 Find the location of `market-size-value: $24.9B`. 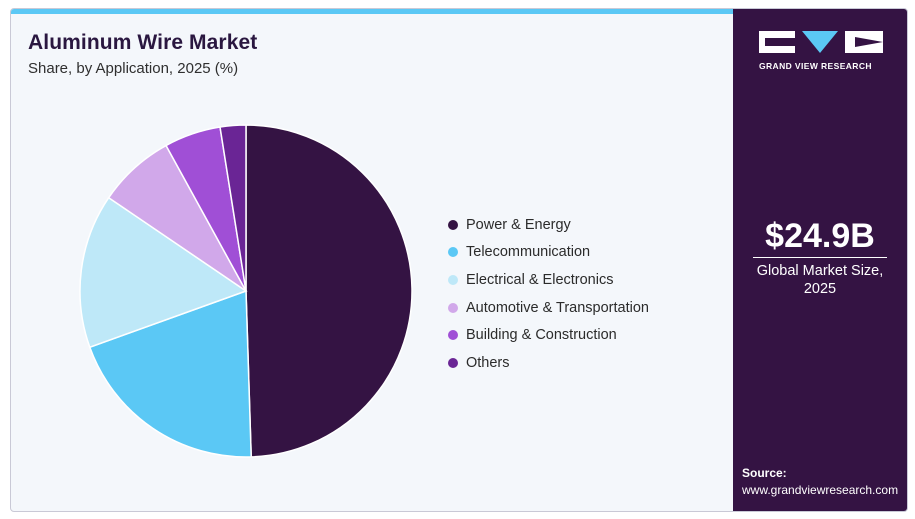

market-size-value: $24.9B is located at coordinates (820, 236).